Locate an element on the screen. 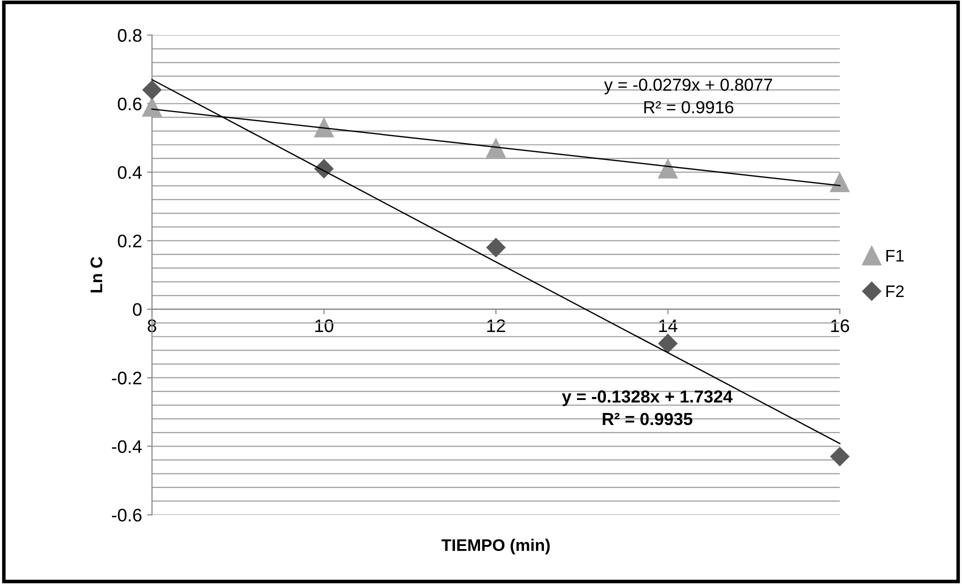 Image resolution: width=962 pixels, height=585 pixels. y-tick-label: 0.8 is located at coordinates (130, 35).